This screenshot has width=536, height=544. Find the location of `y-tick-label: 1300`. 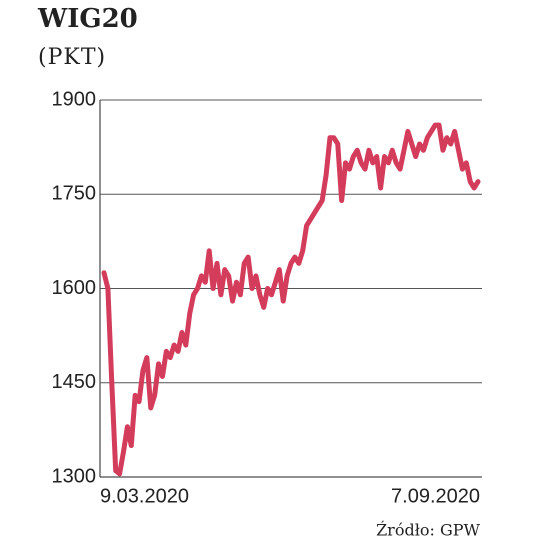

y-tick-label: 1300 is located at coordinates (74, 476).